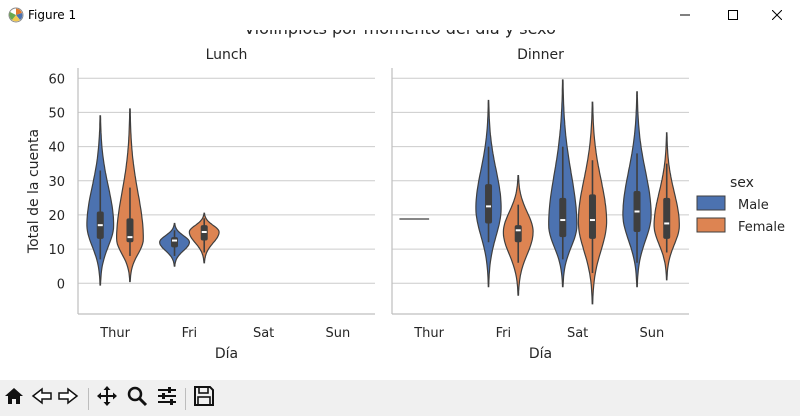 The width and height of the screenshot is (800, 416). I want to click on maximize-button, so click(733, 15).